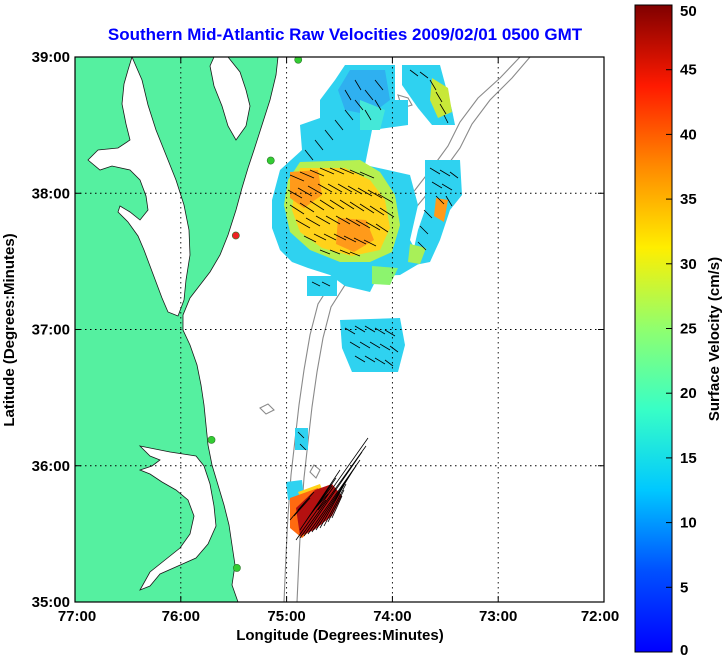 Image resolution: width=724 pixels, height=659 pixels. What do you see at coordinates (77, 616) in the screenshot?
I see `x-tick-label: 77:00` at bounding box center [77, 616].